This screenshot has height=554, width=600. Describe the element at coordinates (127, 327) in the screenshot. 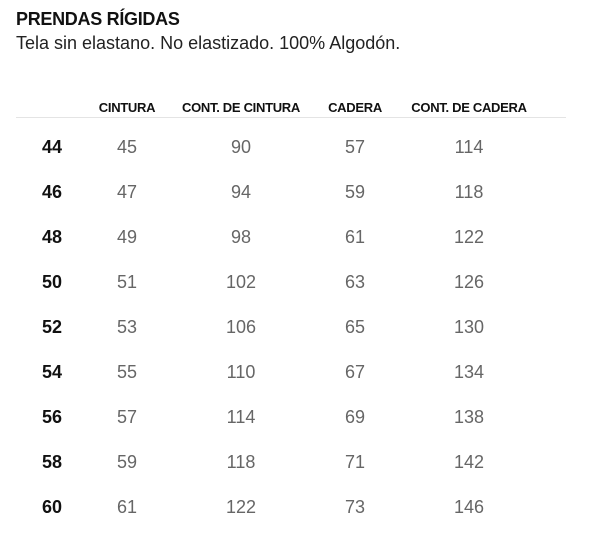

I see `cell-cintura: 53` at that location.